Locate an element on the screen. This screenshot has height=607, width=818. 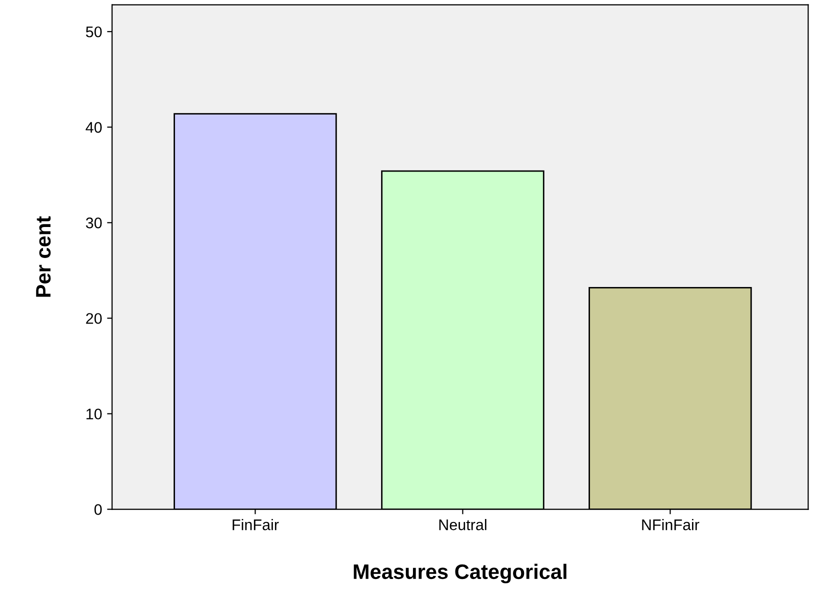
y-tick-label: 0 is located at coordinates (98, 509).